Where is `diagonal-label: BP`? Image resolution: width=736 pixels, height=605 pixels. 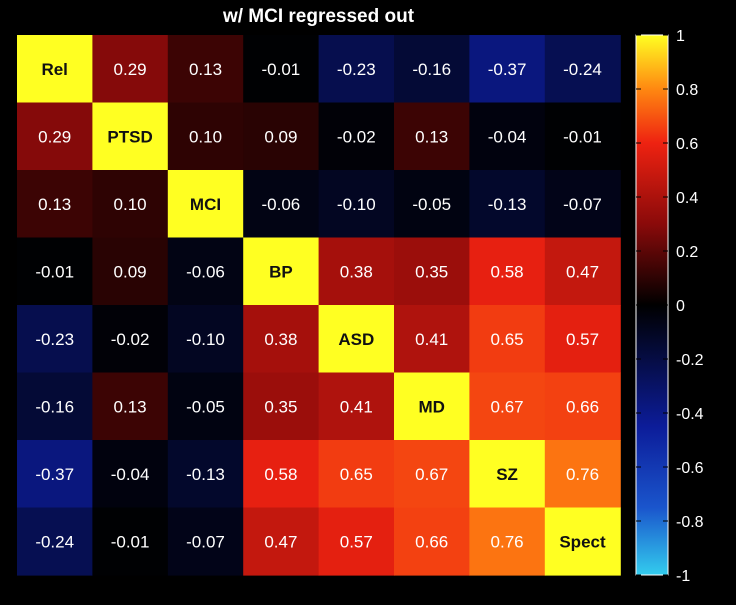
diagonal-label: BP is located at coordinates (281, 271).